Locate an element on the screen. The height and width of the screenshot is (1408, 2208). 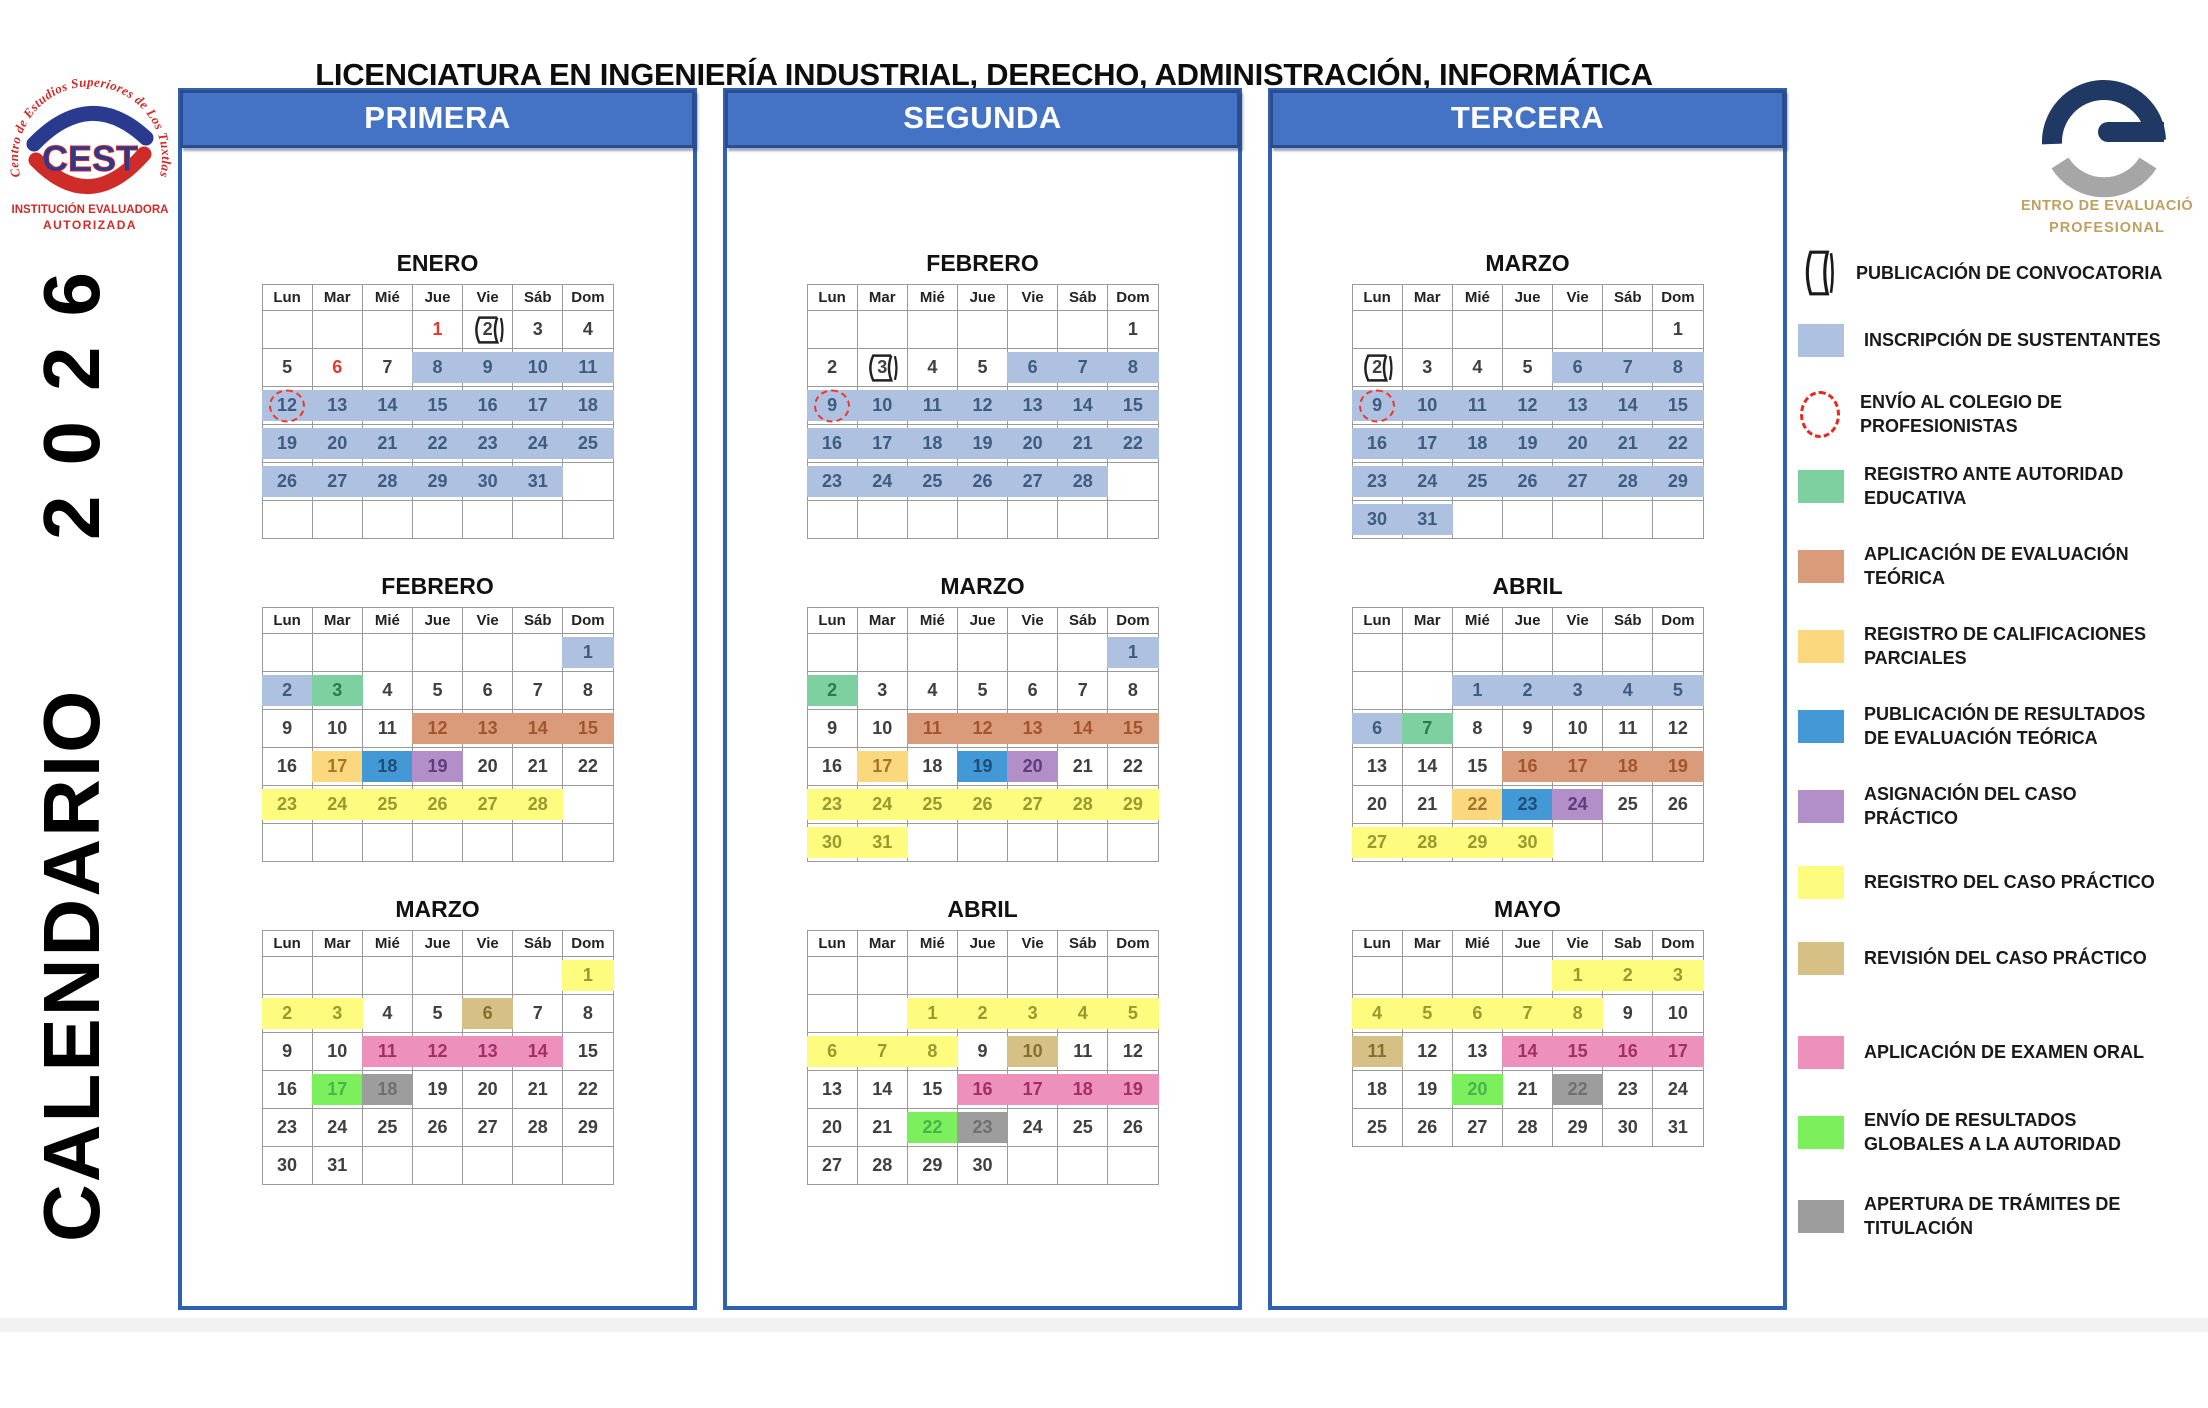
day-number: 20 is located at coordinates (1477, 1089).